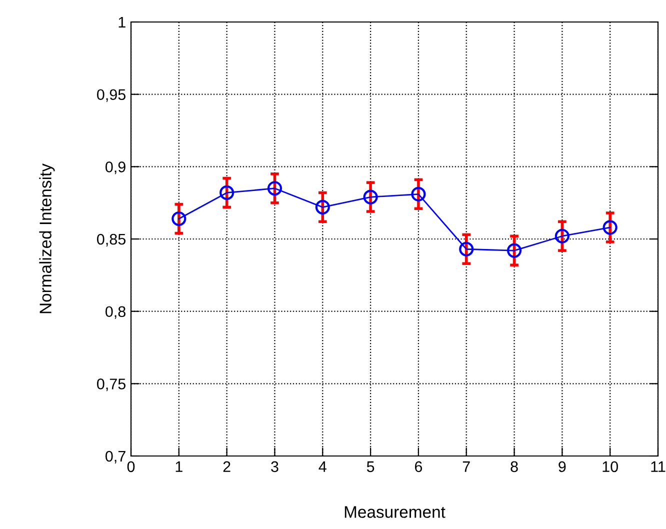 This screenshot has width=666, height=529. Describe the element at coordinates (322, 466) in the screenshot. I see `x-tick-label: 4` at that location.